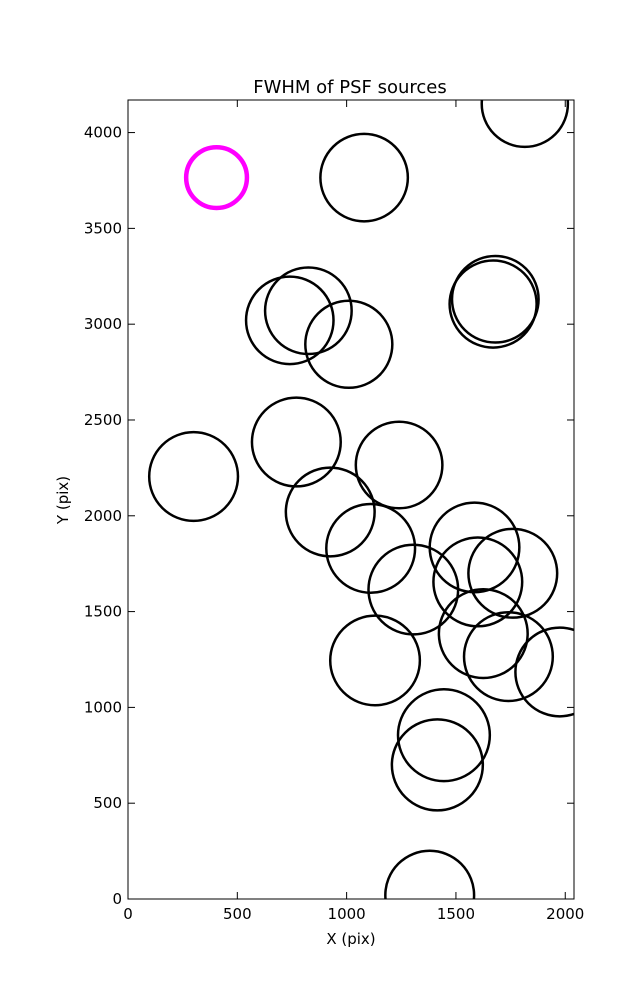 This screenshot has height=1000, width=637. I want to click on y-tick-label: 4000, so click(103, 133).